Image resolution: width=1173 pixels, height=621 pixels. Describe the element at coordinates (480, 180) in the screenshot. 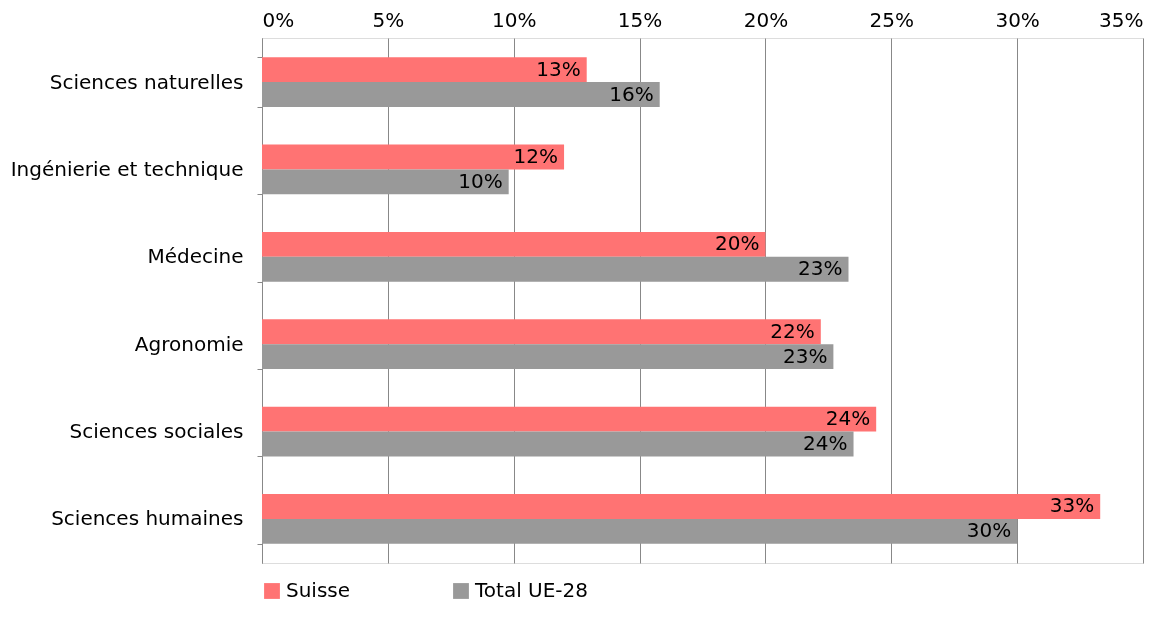

I see `data-label: 10%` at that location.